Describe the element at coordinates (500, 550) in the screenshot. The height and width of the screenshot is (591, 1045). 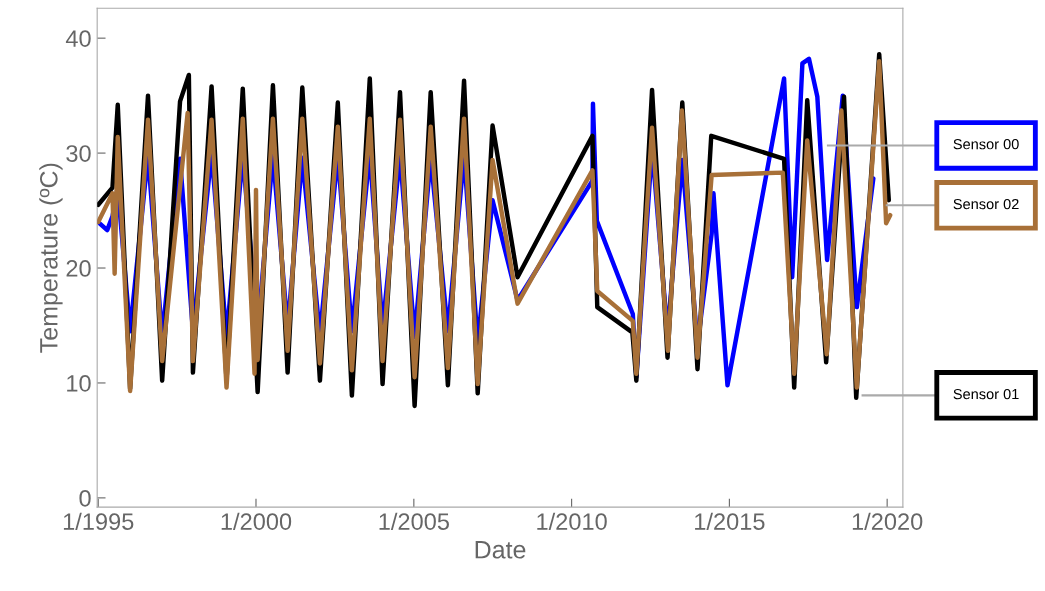
I see `x-axis-title: Date` at that location.